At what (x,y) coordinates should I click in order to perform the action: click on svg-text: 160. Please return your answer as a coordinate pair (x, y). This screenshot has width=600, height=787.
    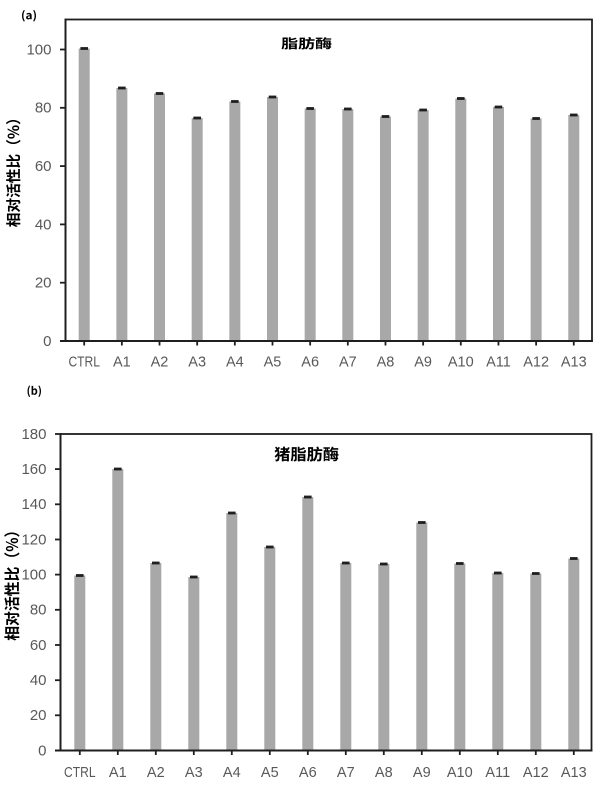
    Looking at the image, I should click on (33, 469).